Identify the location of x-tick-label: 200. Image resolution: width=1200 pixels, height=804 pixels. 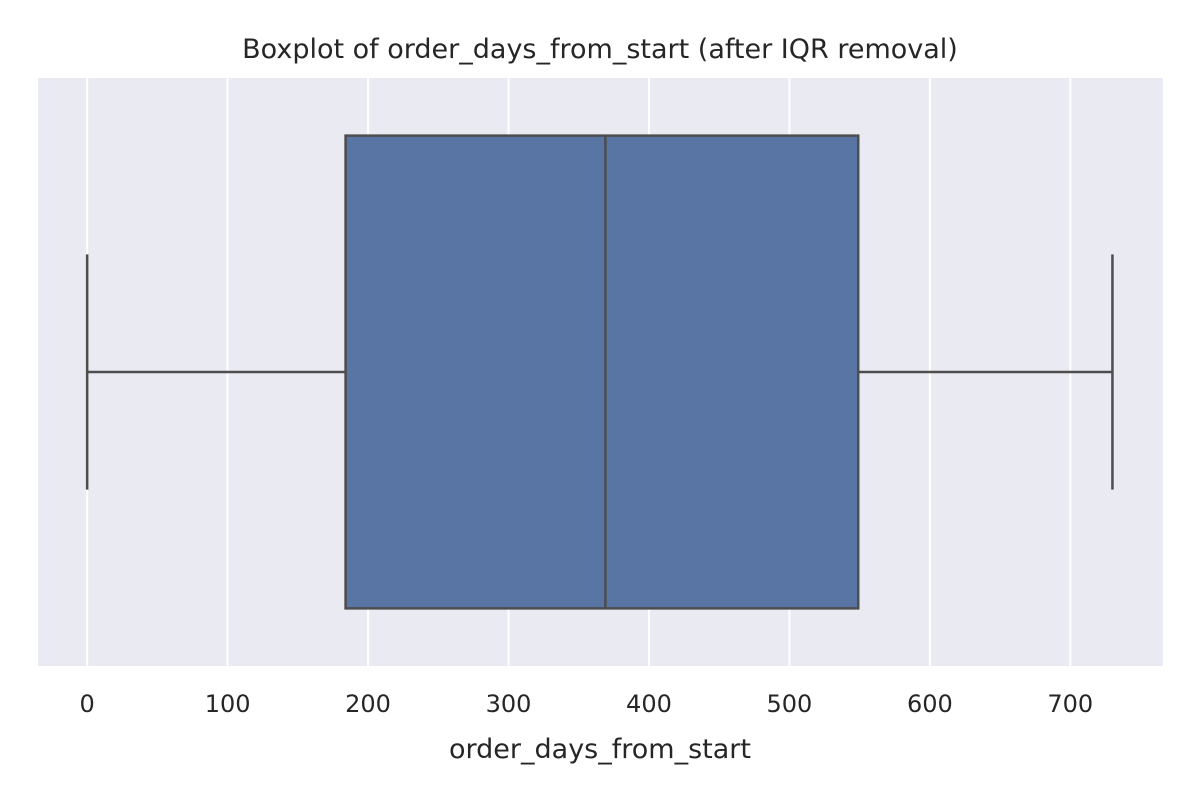
(368, 704).